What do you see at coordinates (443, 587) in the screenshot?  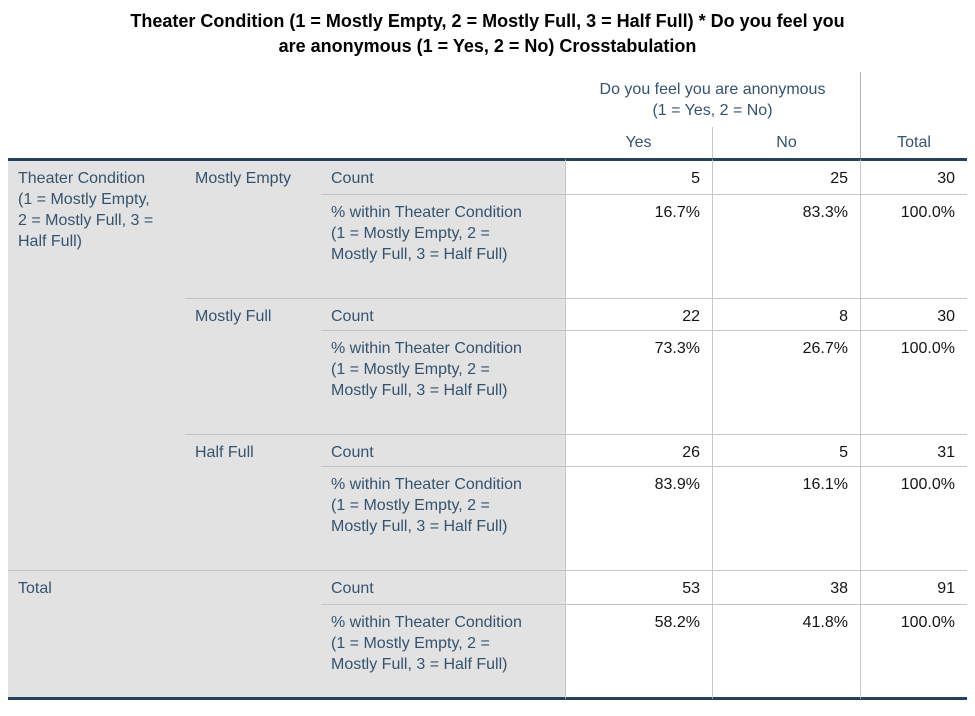 I see `stat-label-count-total: Count` at bounding box center [443, 587].